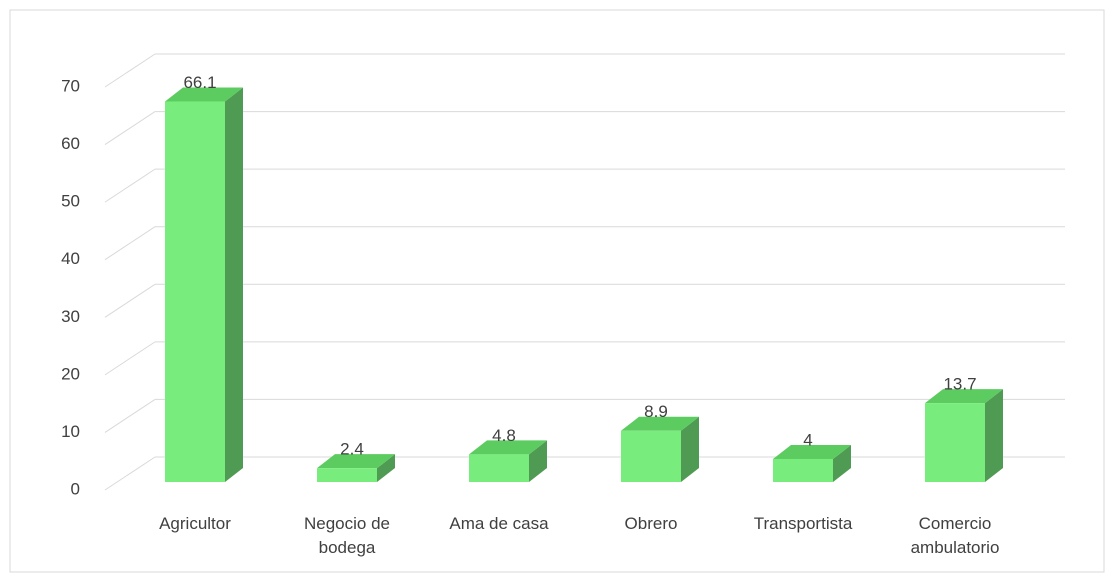 The height and width of the screenshot is (581, 1116). What do you see at coordinates (651, 523) in the screenshot?
I see `x-tick-label: Obrero` at bounding box center [651, 523].